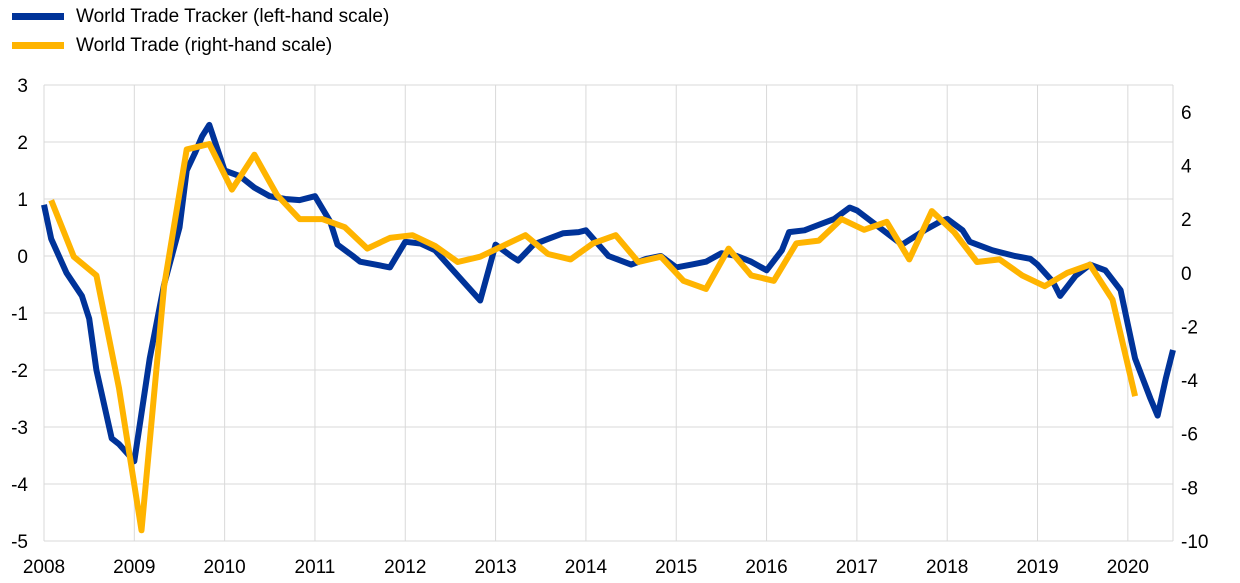 This screenshot has width=1240, height=583. Describe the element at coordinates (1186, 274) in the screenshot. I see `right-tick-label: 0` at that location.